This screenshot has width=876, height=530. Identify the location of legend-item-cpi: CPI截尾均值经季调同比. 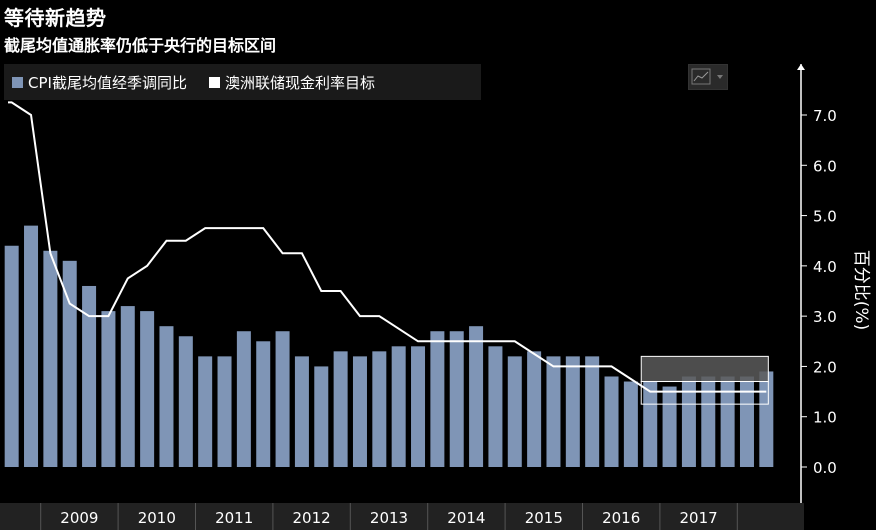
(99, 82).